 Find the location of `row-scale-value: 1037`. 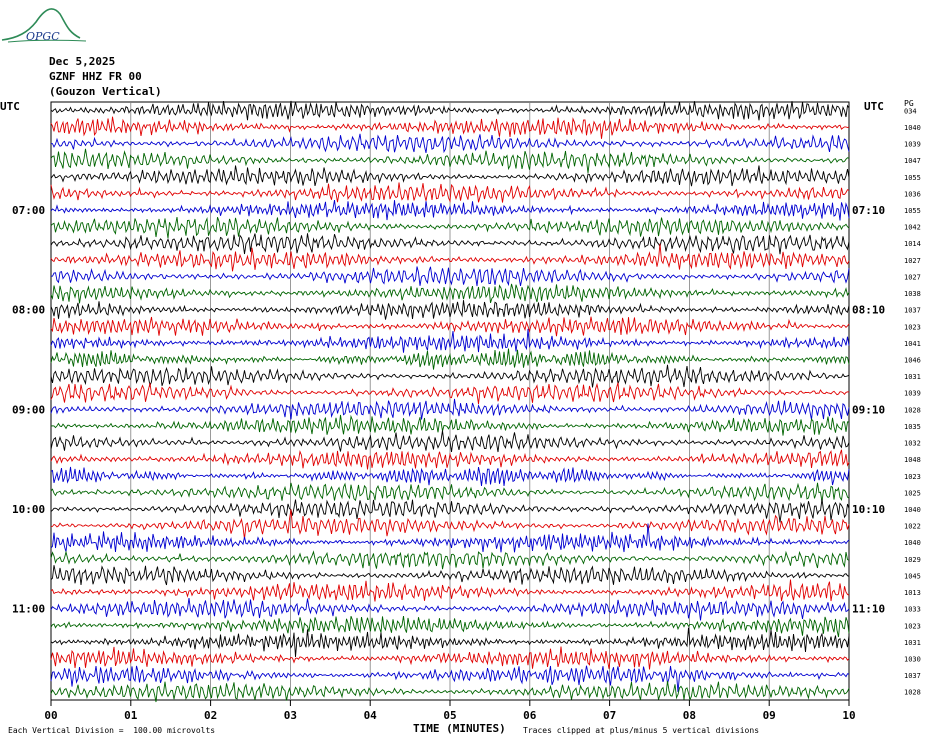

row-scale-value: 1037 is located at coordinates (912, 676).